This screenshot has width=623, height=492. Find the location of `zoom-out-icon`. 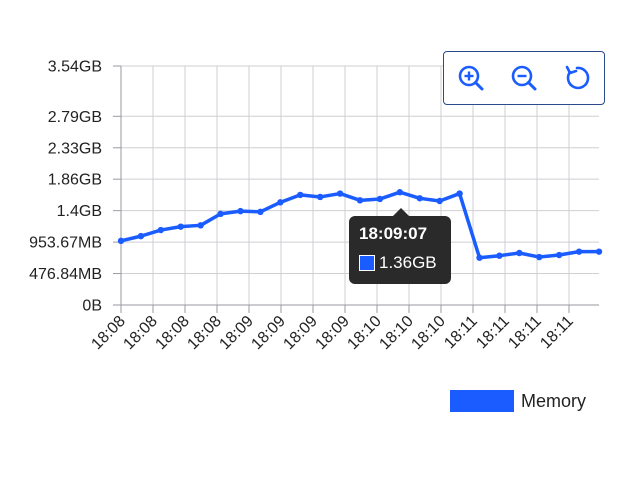

zoom-out-icon is located at coordinates (524, 78).